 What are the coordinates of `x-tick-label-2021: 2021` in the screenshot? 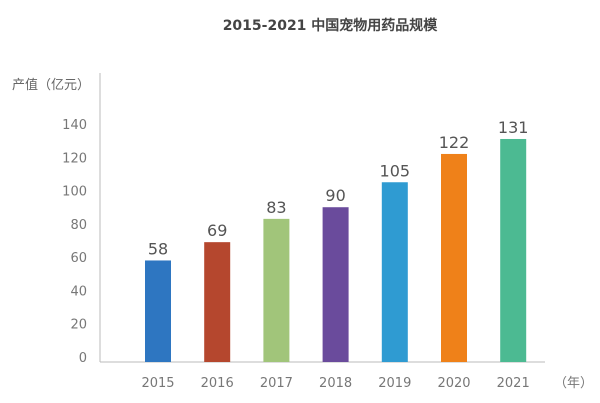 It's located at (513, 383).